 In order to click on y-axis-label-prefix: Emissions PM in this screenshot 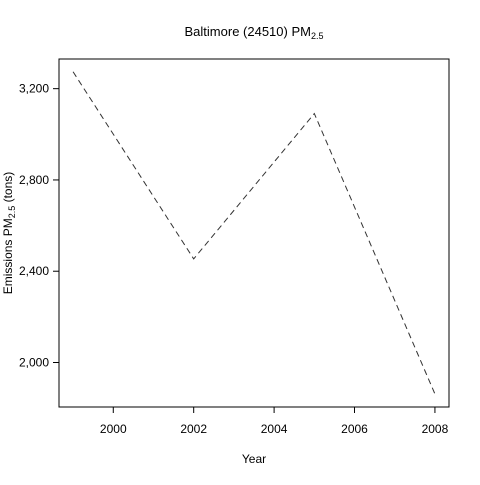, I will do `click(8, 256)`.